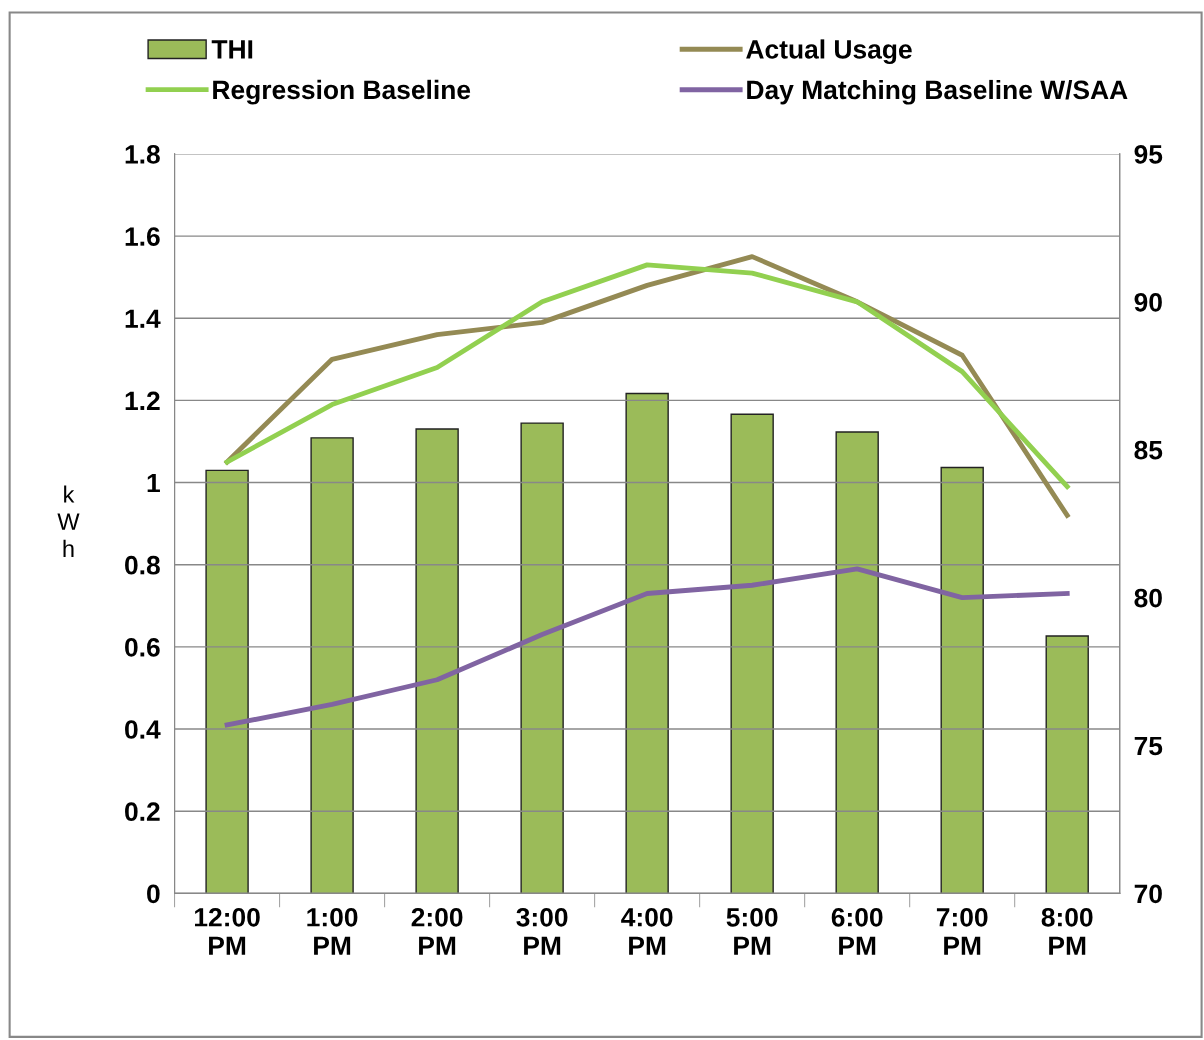 The width and height of the screenshot is (1204, 1040). I want to click on y-tick-label: 0.8, so click(142, 565).